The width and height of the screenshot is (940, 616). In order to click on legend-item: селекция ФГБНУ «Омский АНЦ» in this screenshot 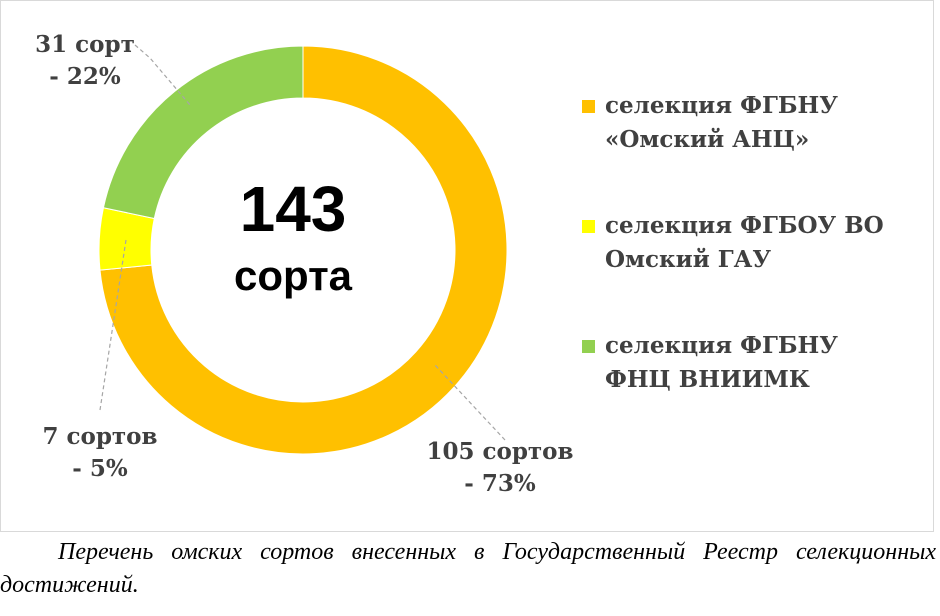, I will do `click(733, 123)`.